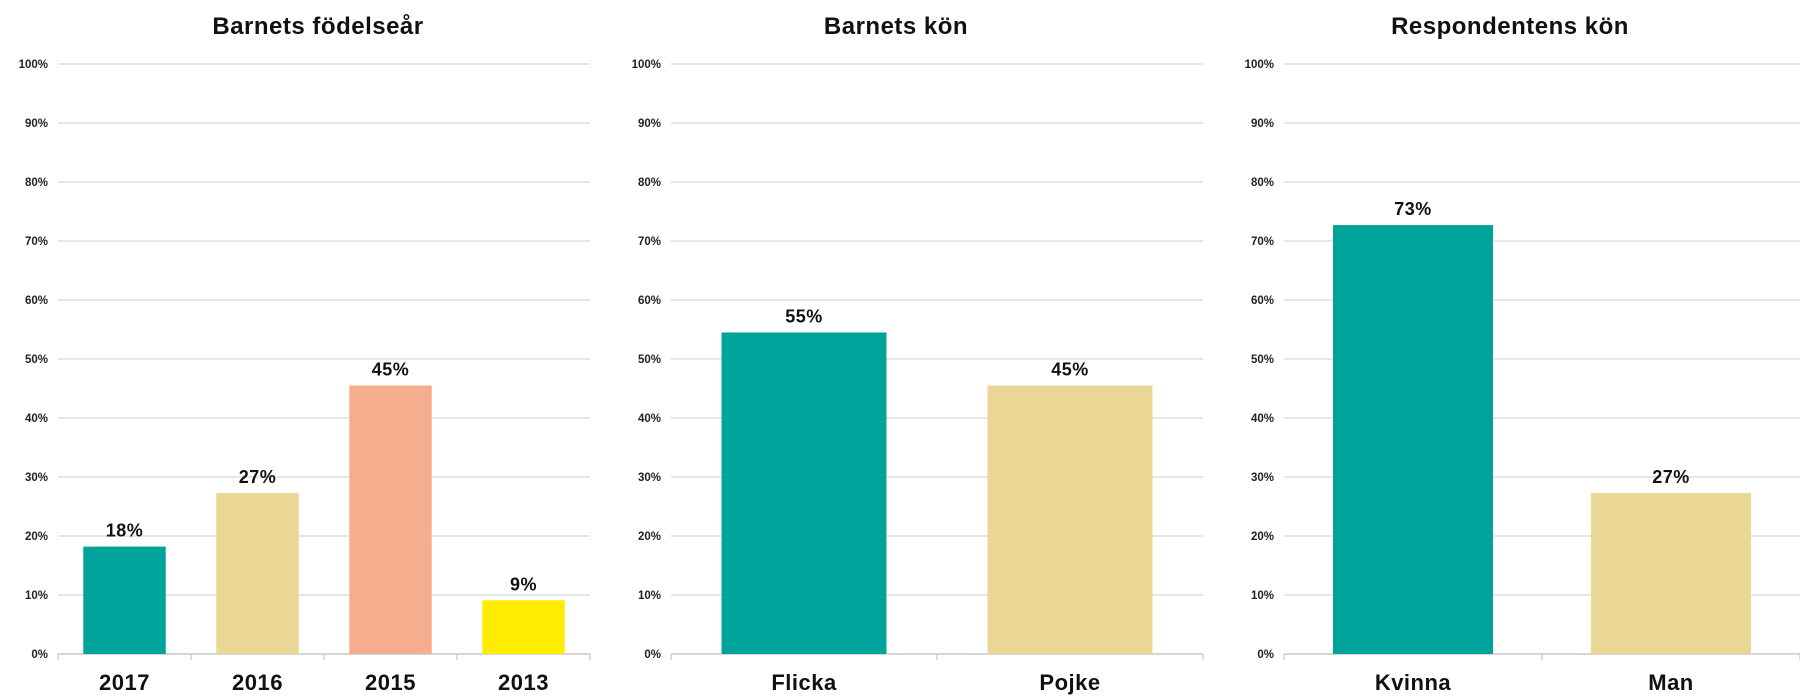  What do you see at coordinates (804, 493) in the screenshot?
I see `bar-Flicka` at bounding box center [804, 493].